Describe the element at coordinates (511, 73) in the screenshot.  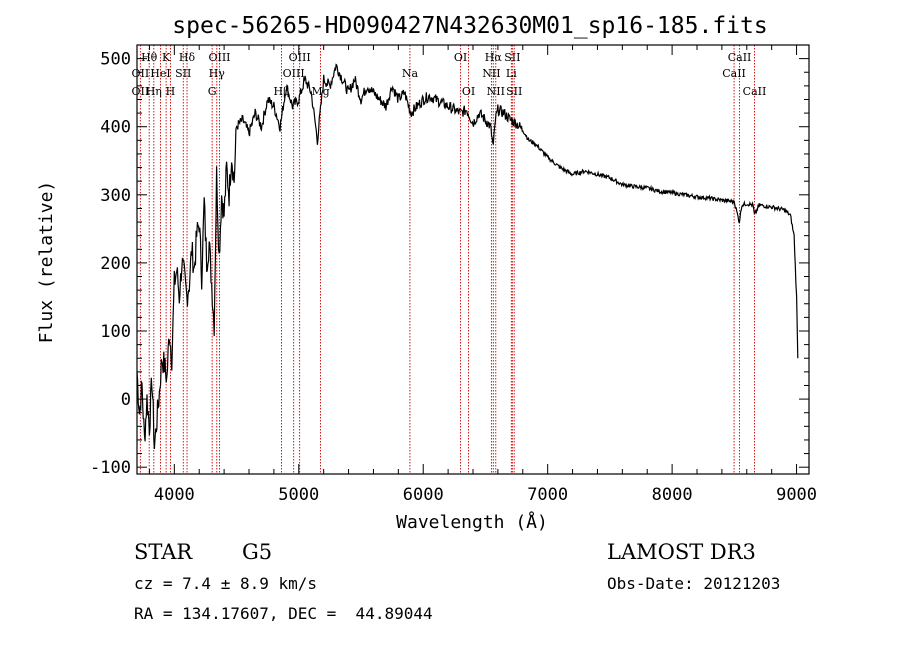
I see `line-label: Li` at that location.